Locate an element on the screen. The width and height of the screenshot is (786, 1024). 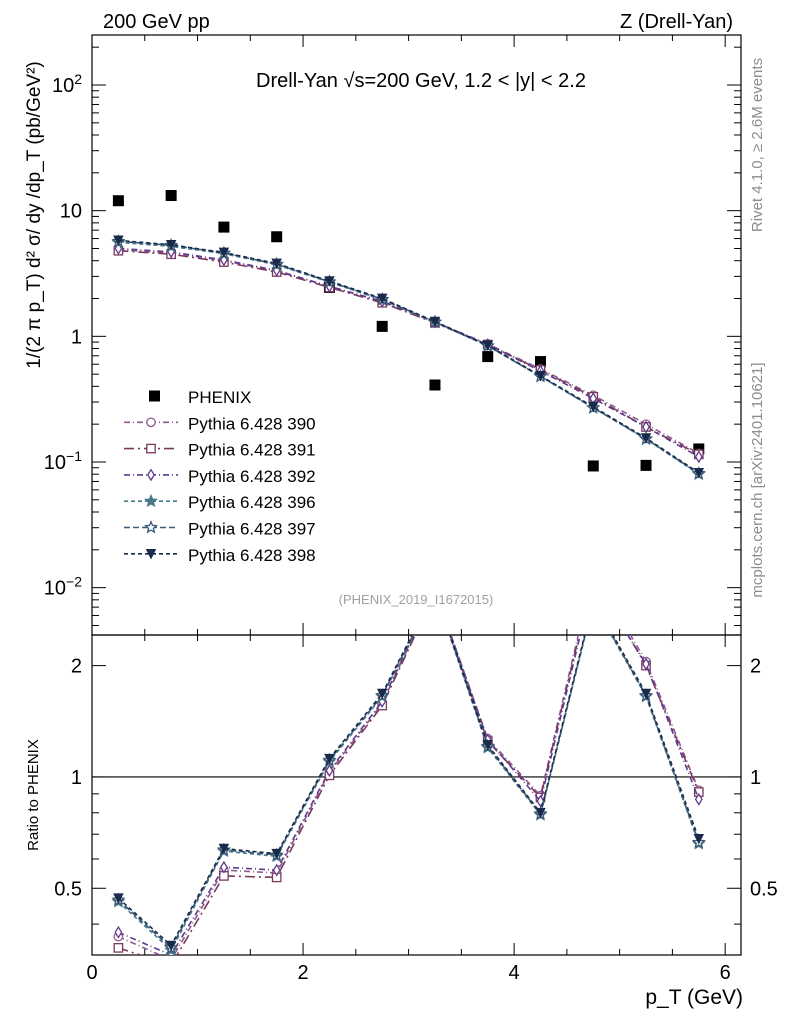
series-line is located at coordinates (409, 351).